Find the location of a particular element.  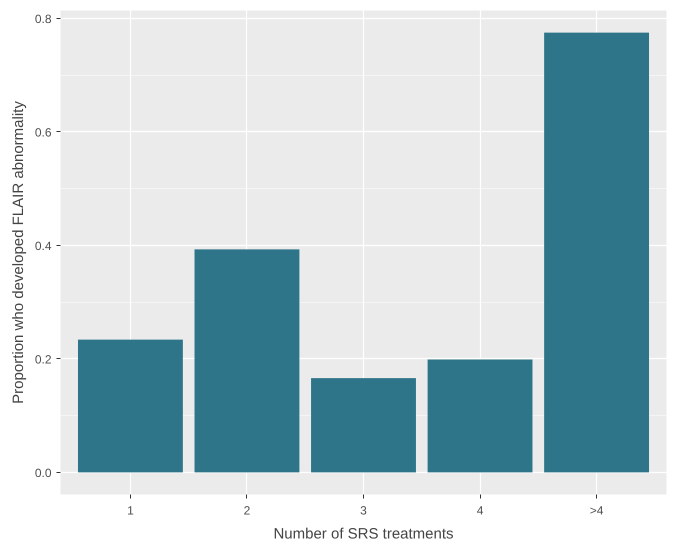

y-tick-label: 0.8 is located at coordinates (43, 19).